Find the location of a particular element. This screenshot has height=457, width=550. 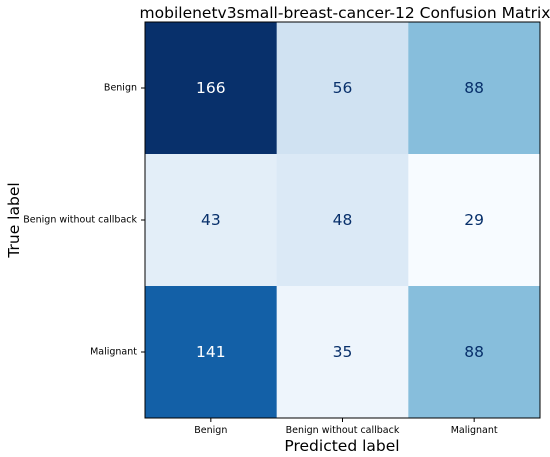

cell-value-label: 43 is located at coordinates (211, 220).